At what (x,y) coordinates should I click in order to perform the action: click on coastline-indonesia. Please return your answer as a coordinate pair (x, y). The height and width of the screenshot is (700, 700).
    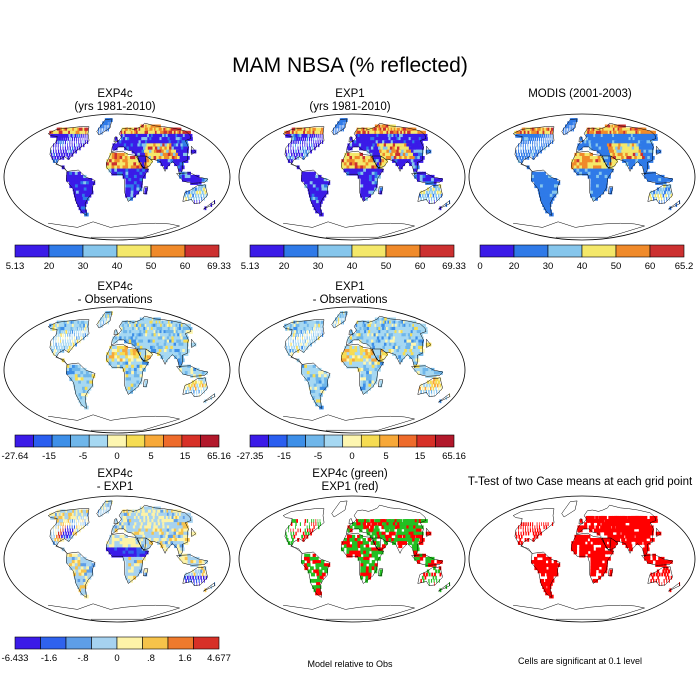
    Looking at the image, I should click on (427, 371).